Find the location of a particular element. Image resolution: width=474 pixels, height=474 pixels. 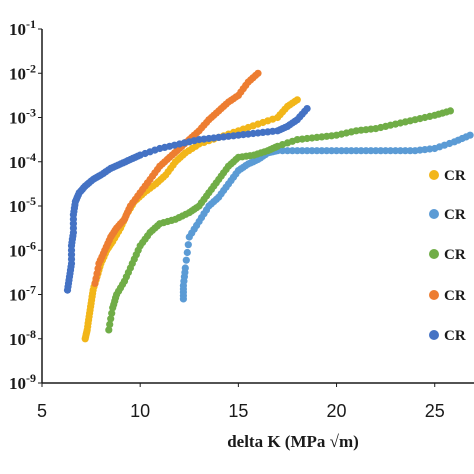

y-tick-label: 10⁻¹ is located at coordinates (22, 28).